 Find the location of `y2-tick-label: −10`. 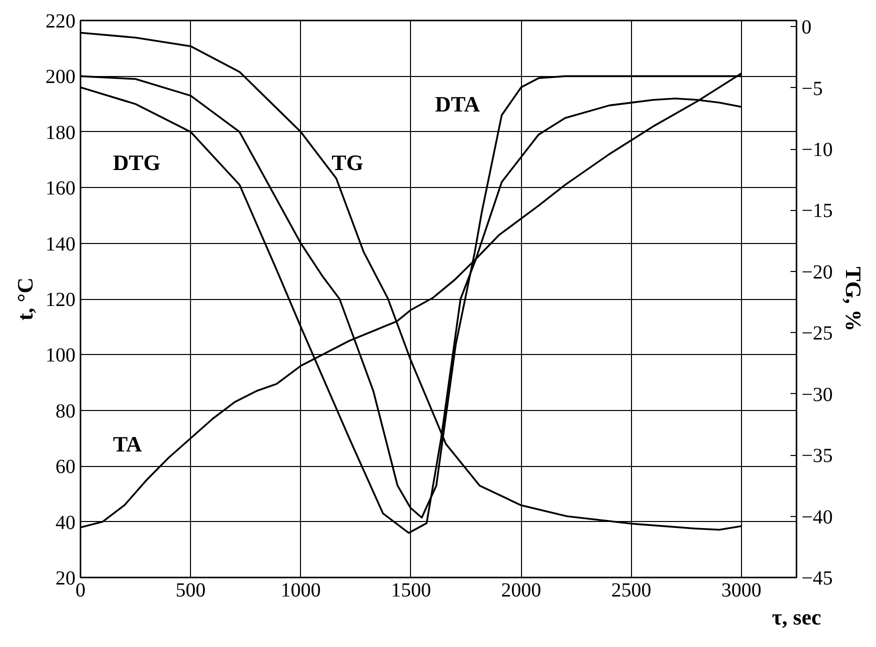

y2-tick-label: −10 is located at coordinates (817, 150).